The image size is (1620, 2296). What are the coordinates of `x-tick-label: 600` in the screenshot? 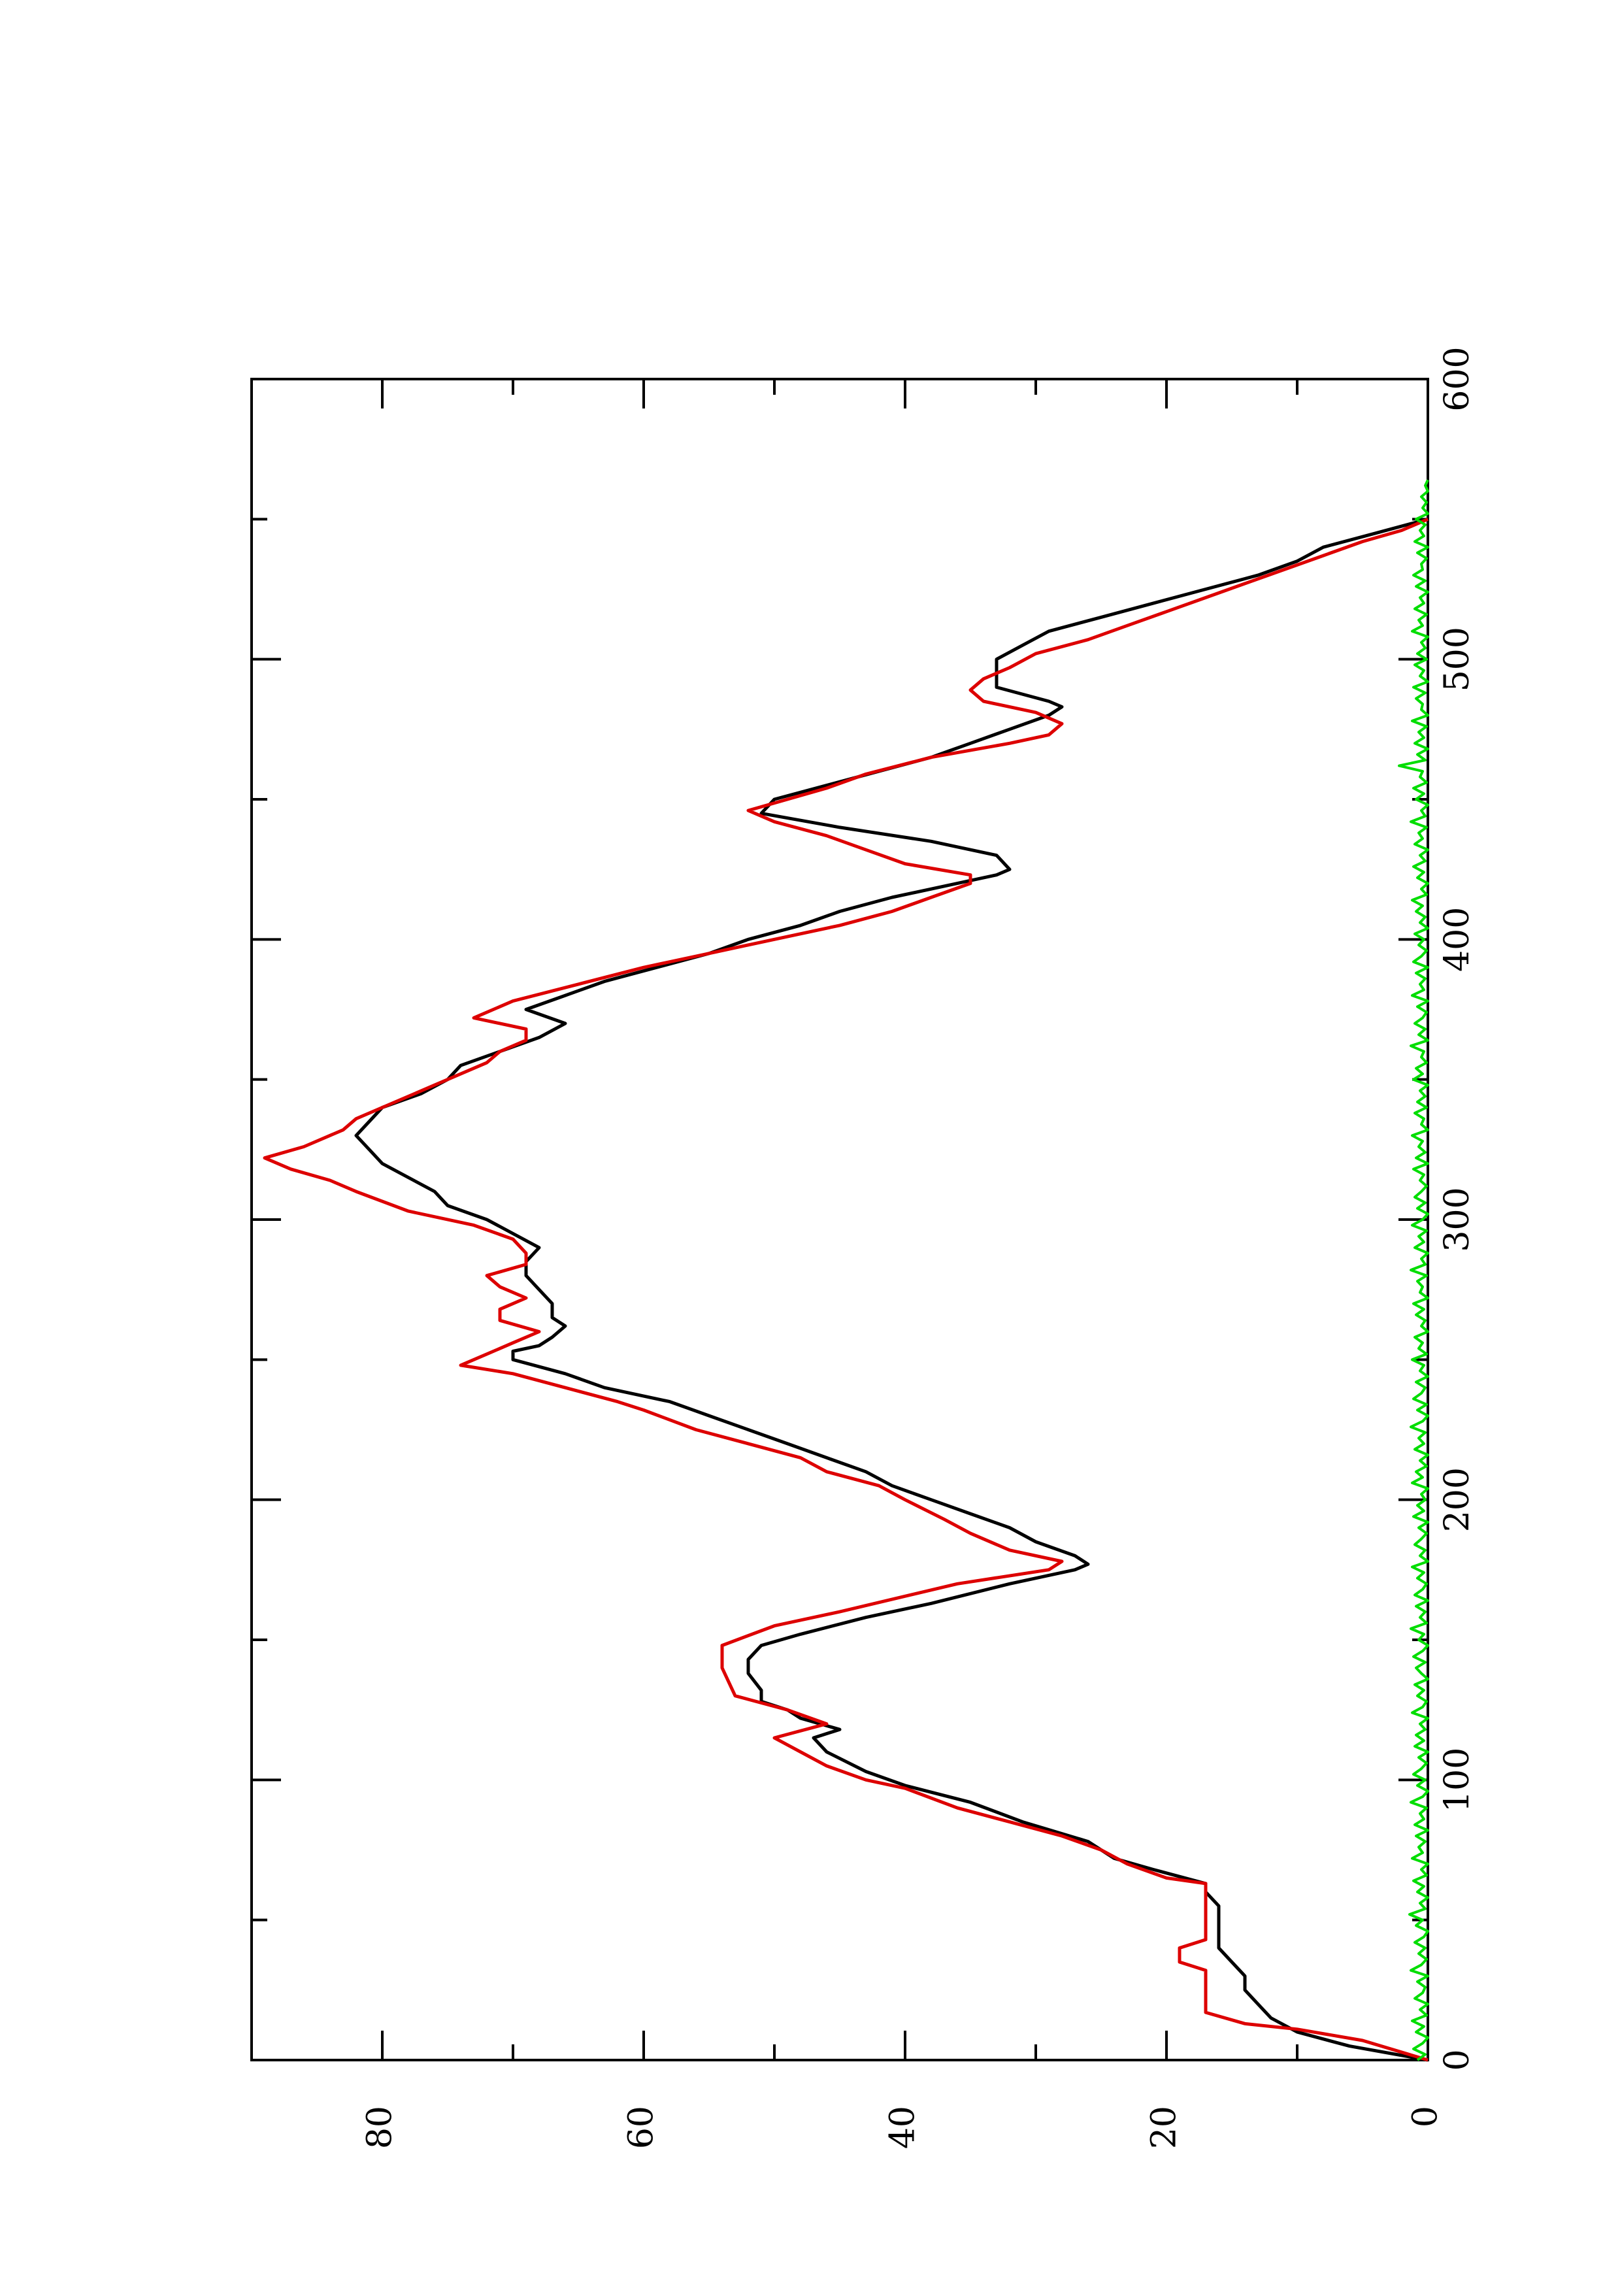 It's located at (1458, 378).